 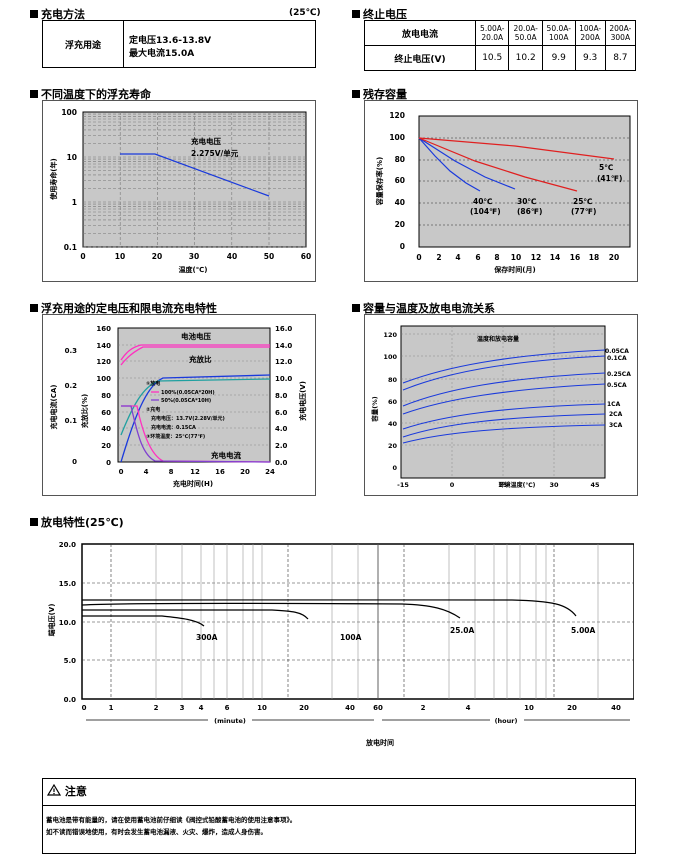 I want to click on charging-title: 充电方法, so click(x=63, y=14).